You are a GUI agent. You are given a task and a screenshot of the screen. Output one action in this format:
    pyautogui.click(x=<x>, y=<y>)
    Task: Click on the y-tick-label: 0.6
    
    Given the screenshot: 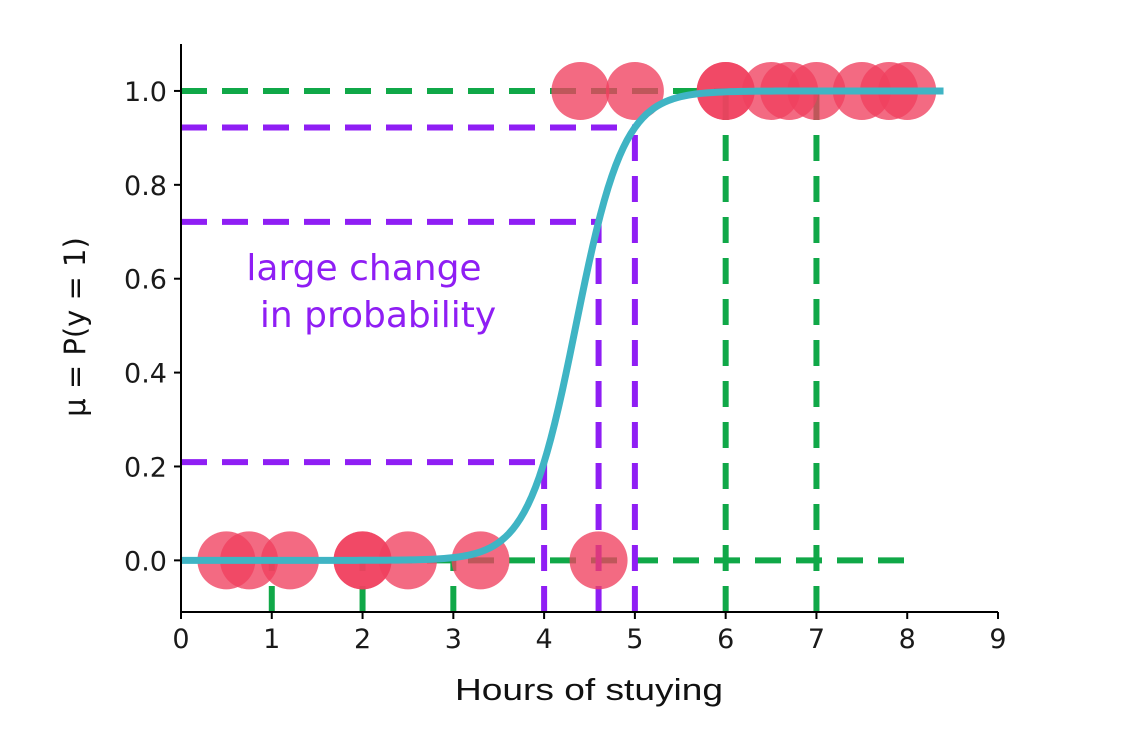 What is the action you would take?
    pyautogui.click(x=145, y=280)
    